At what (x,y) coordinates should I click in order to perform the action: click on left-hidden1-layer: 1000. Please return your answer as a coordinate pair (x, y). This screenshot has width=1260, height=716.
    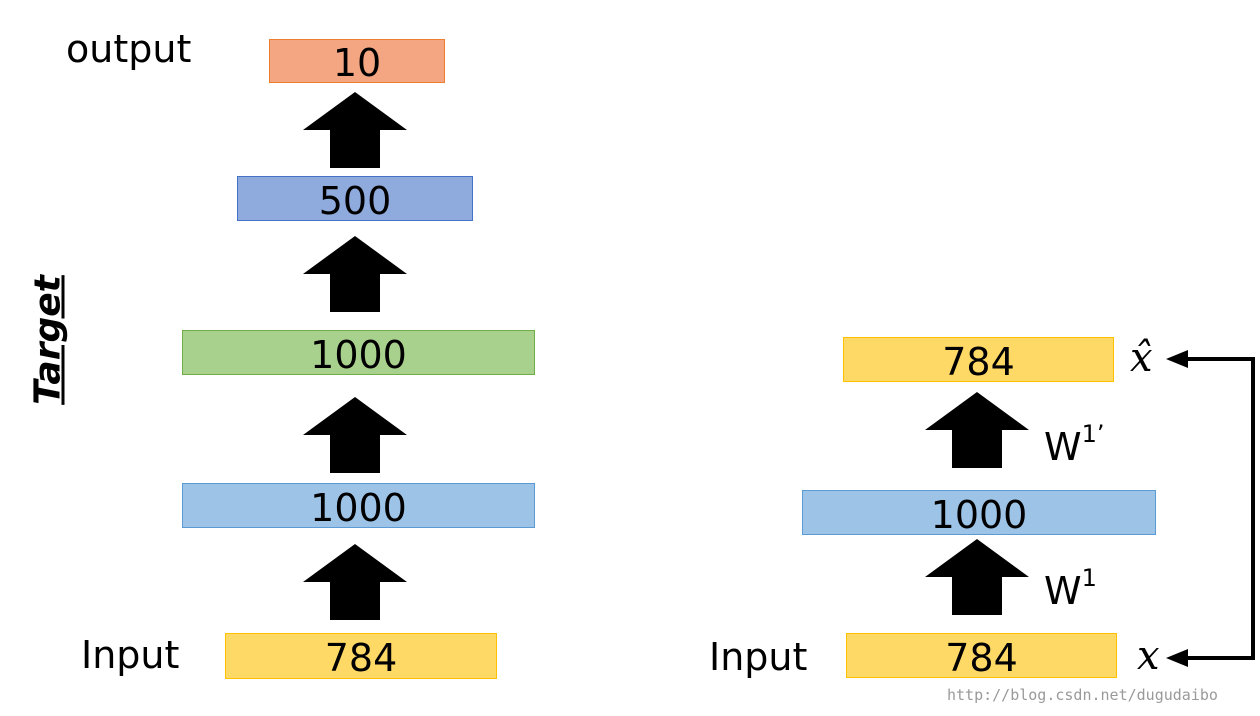
    Looking at the image, I should click on (358, 505).